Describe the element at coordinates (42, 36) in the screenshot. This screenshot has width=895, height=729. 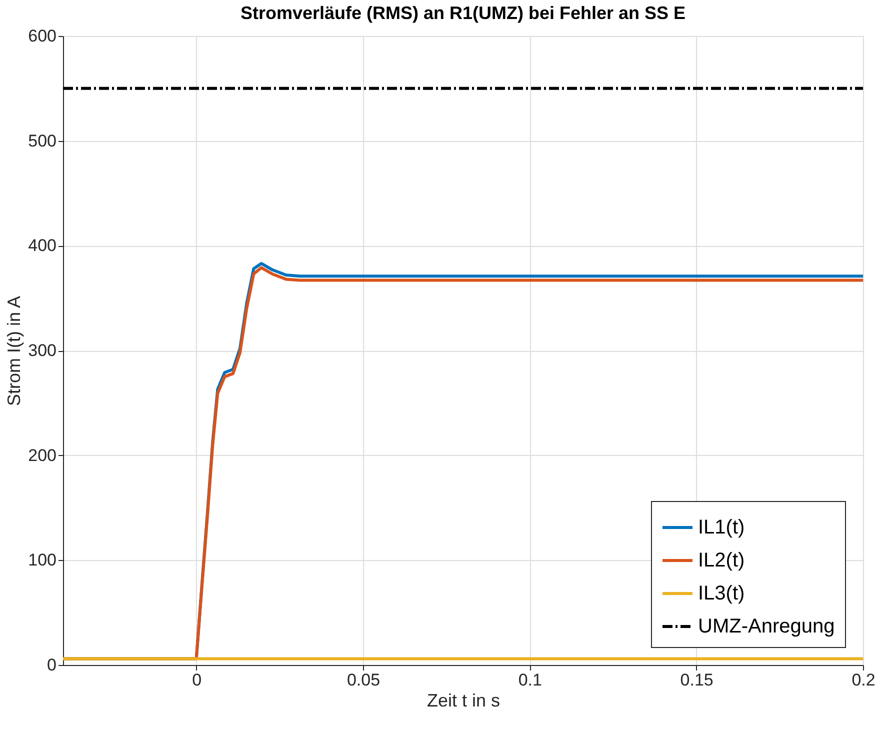
I see `y-tick-label: 600` at that location.